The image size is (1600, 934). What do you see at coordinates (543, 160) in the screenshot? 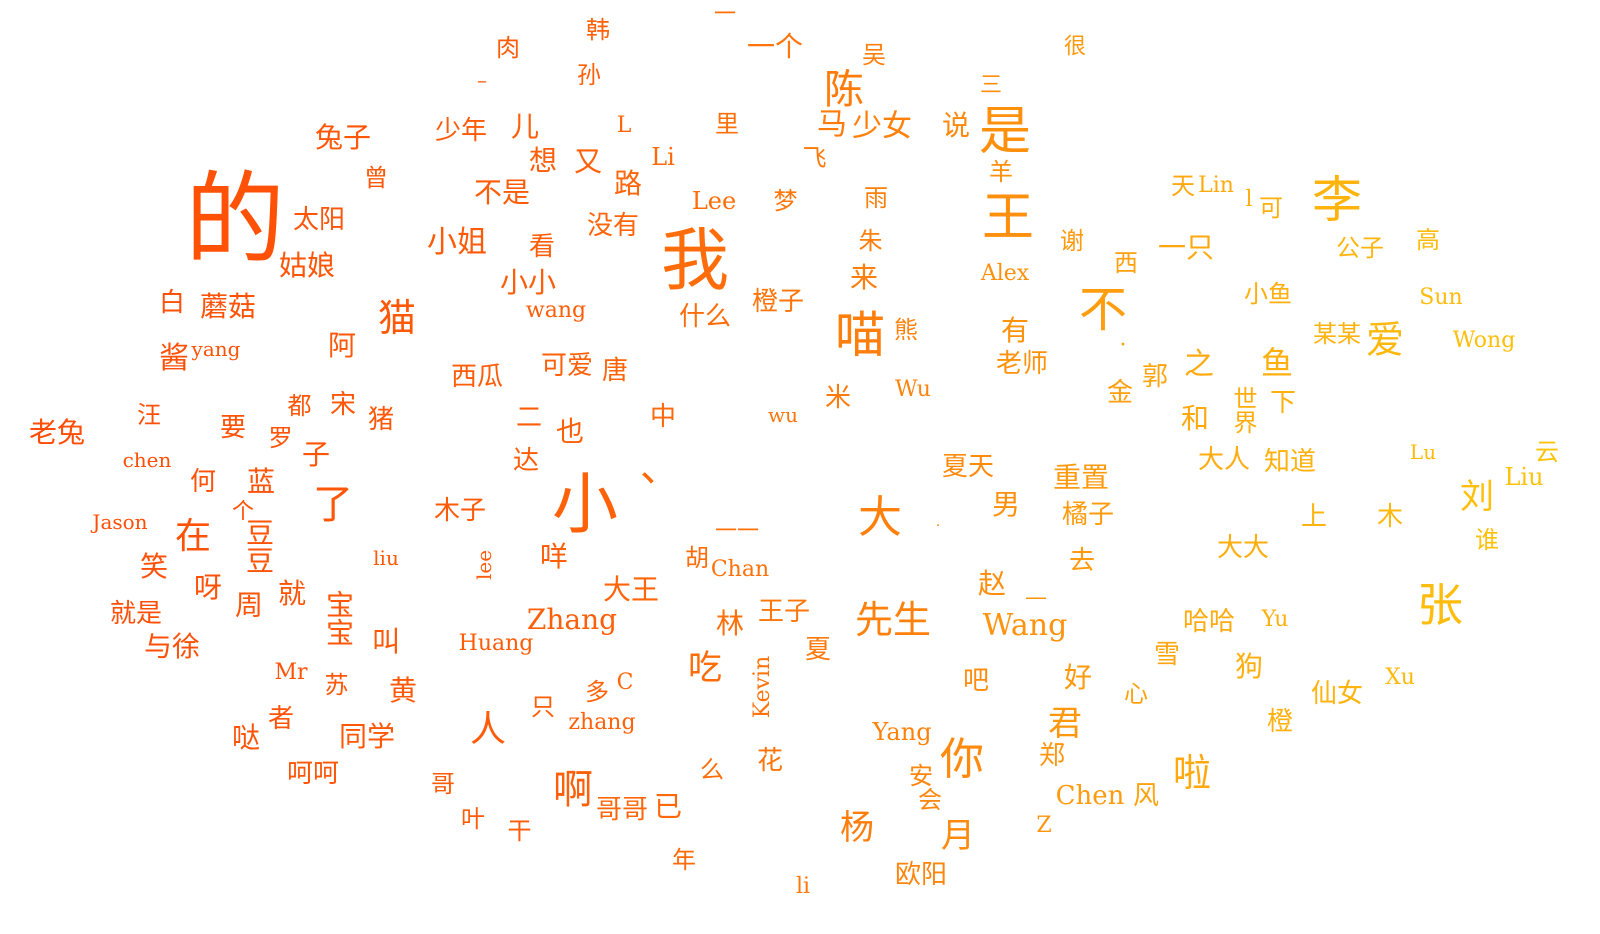
I see `cloud-word: 想` at bounding box center [543, 160].